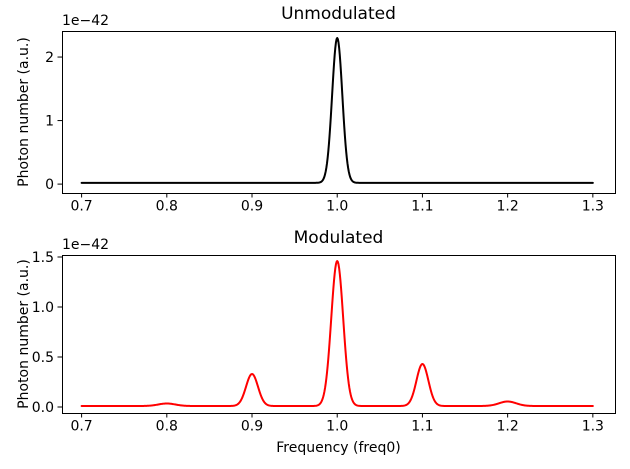 The image size is (630, 469). Describe the element at coordinates (338, 14) in the screenshot. I see `subplot-1-title: Unmodulated` at that location.